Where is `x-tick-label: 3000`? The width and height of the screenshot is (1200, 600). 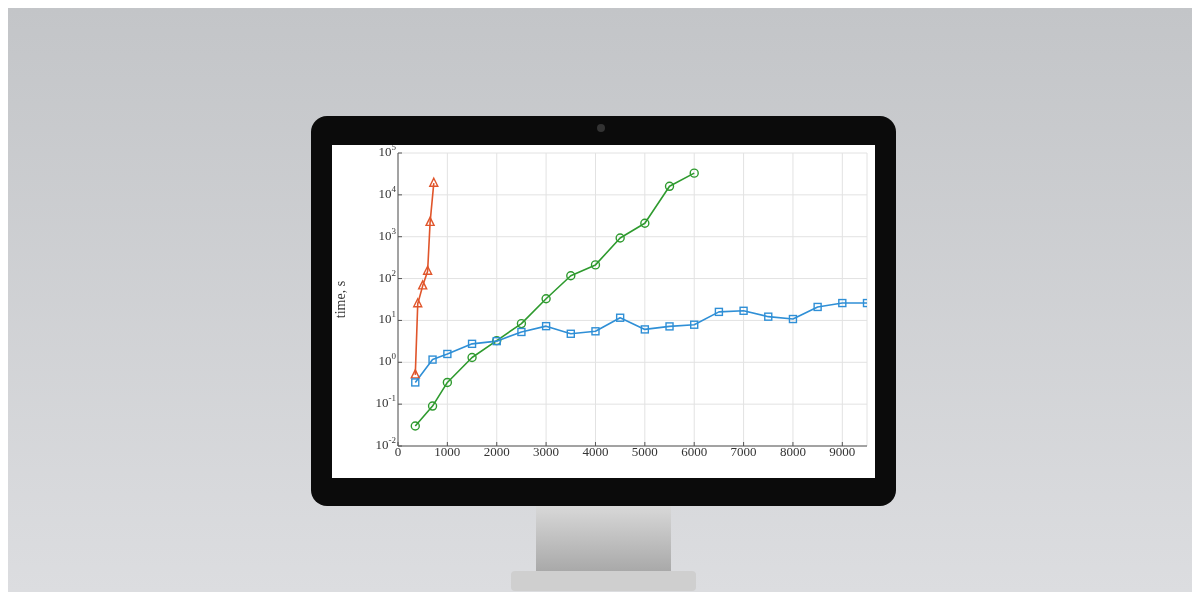
x-tick-label: 3000 is located at coordinates (546, 451).